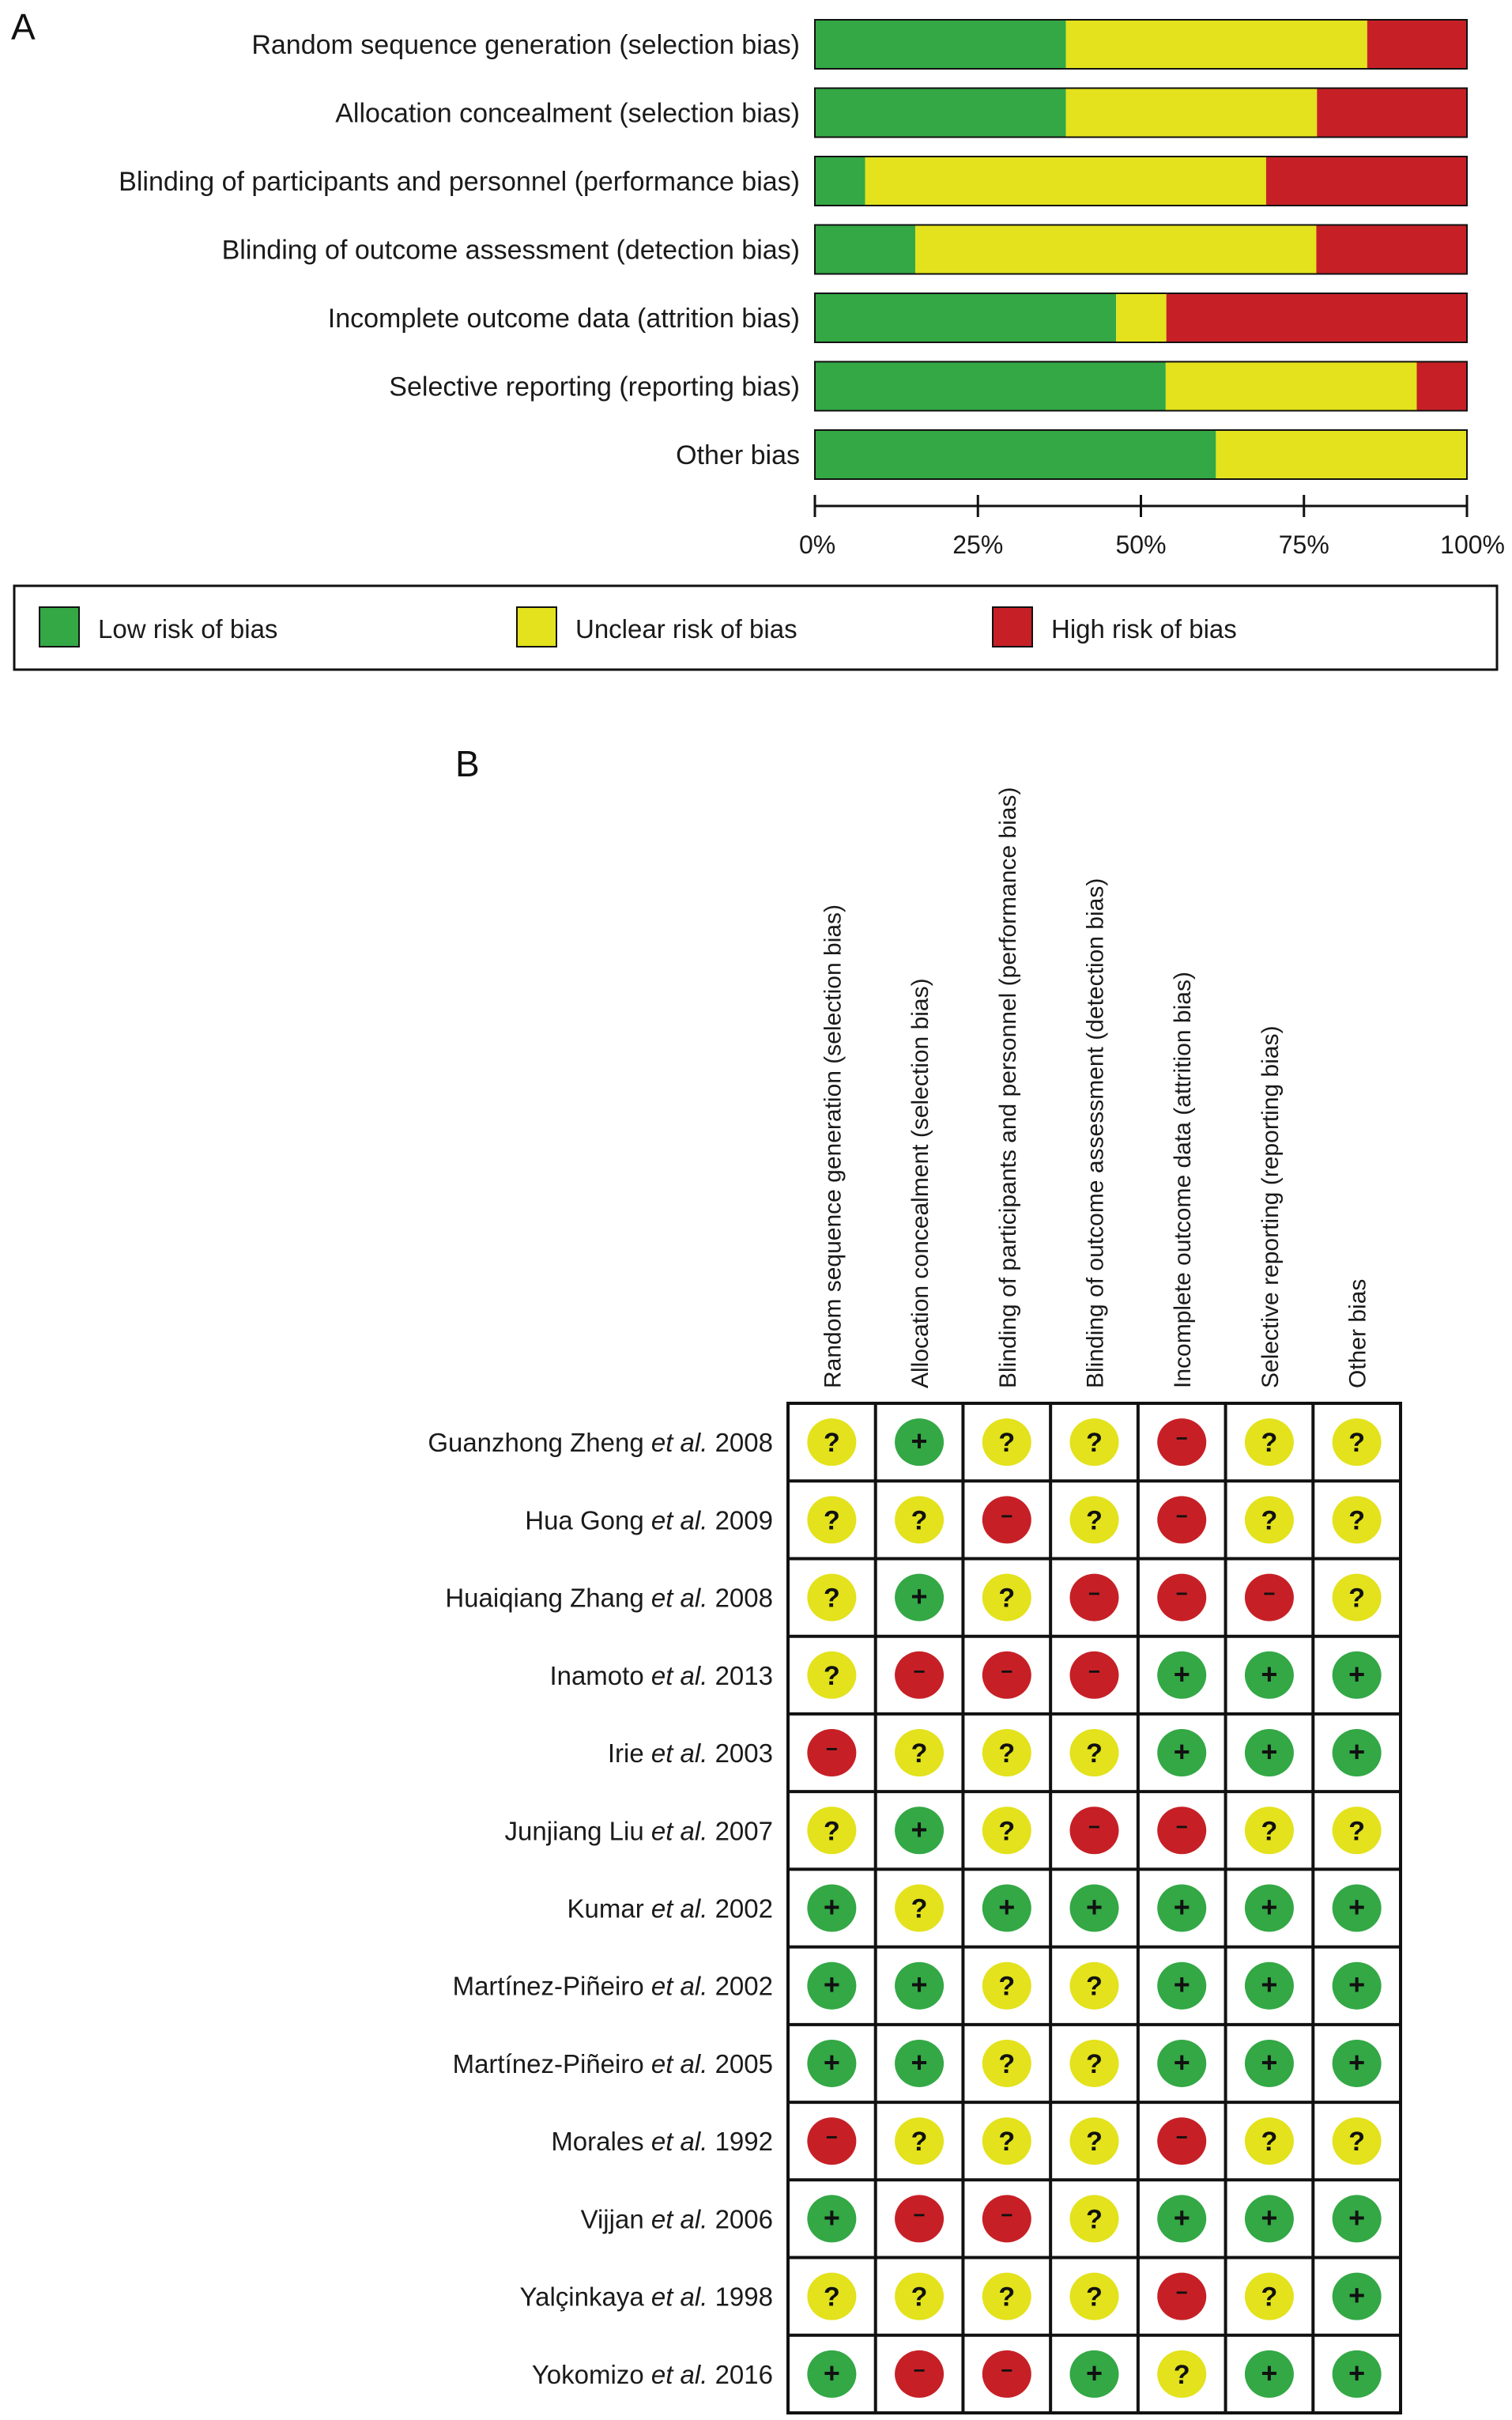 The image size is (1512, 2420). What do you see at coordinates (629, 1754) in the screenshot?
I see `study-name: Irie` at bounding box center [629, 1754].